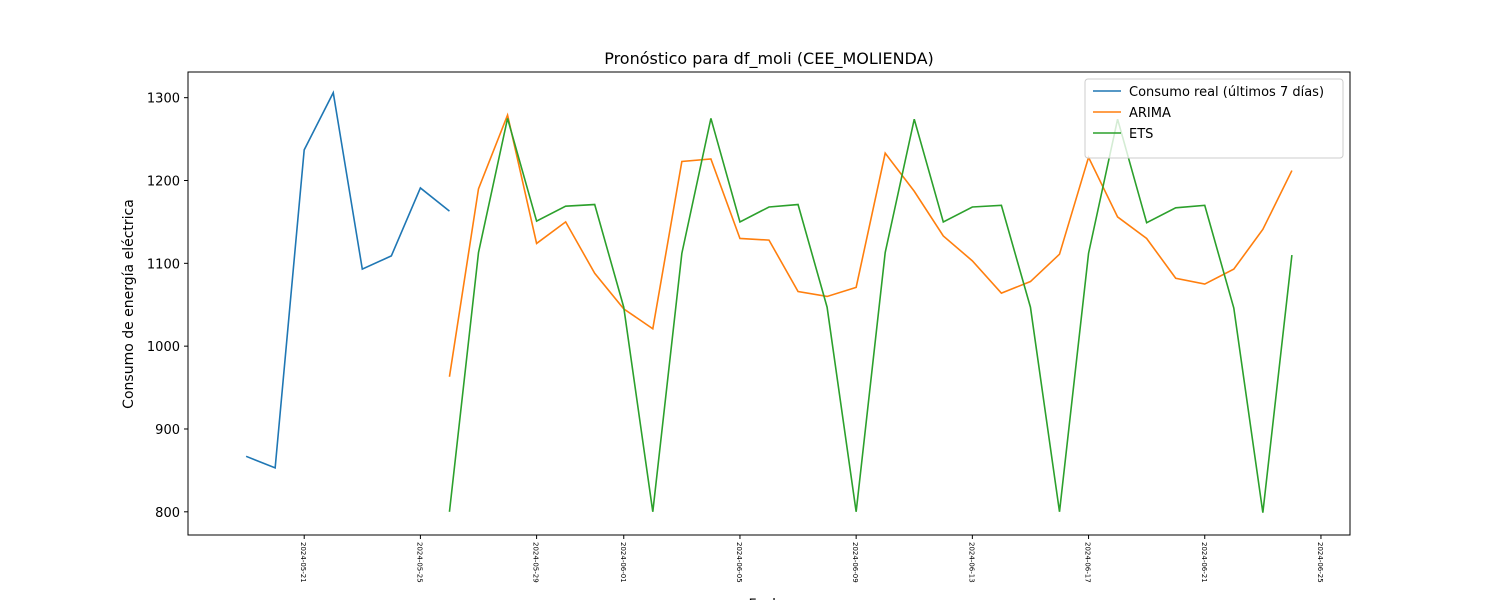 The image size is (1500, 600). What do you see at coordinates (163, 264) in the screenshot?
I see `y-tick-label: 1100` at bounding box center [163, 264].